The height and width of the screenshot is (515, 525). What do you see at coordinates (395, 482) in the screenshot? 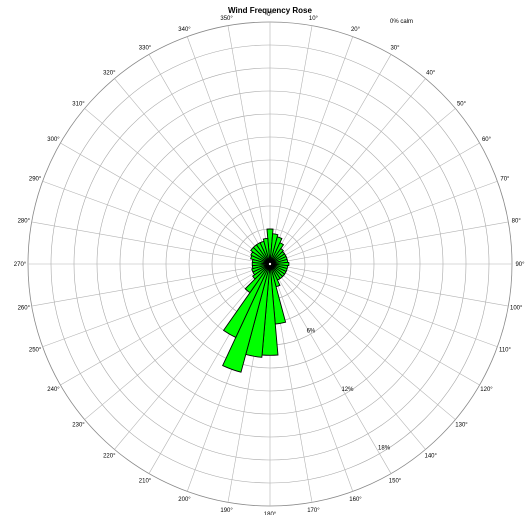
I see `direction-label-150: 150°` at bounding box center [395, 482].